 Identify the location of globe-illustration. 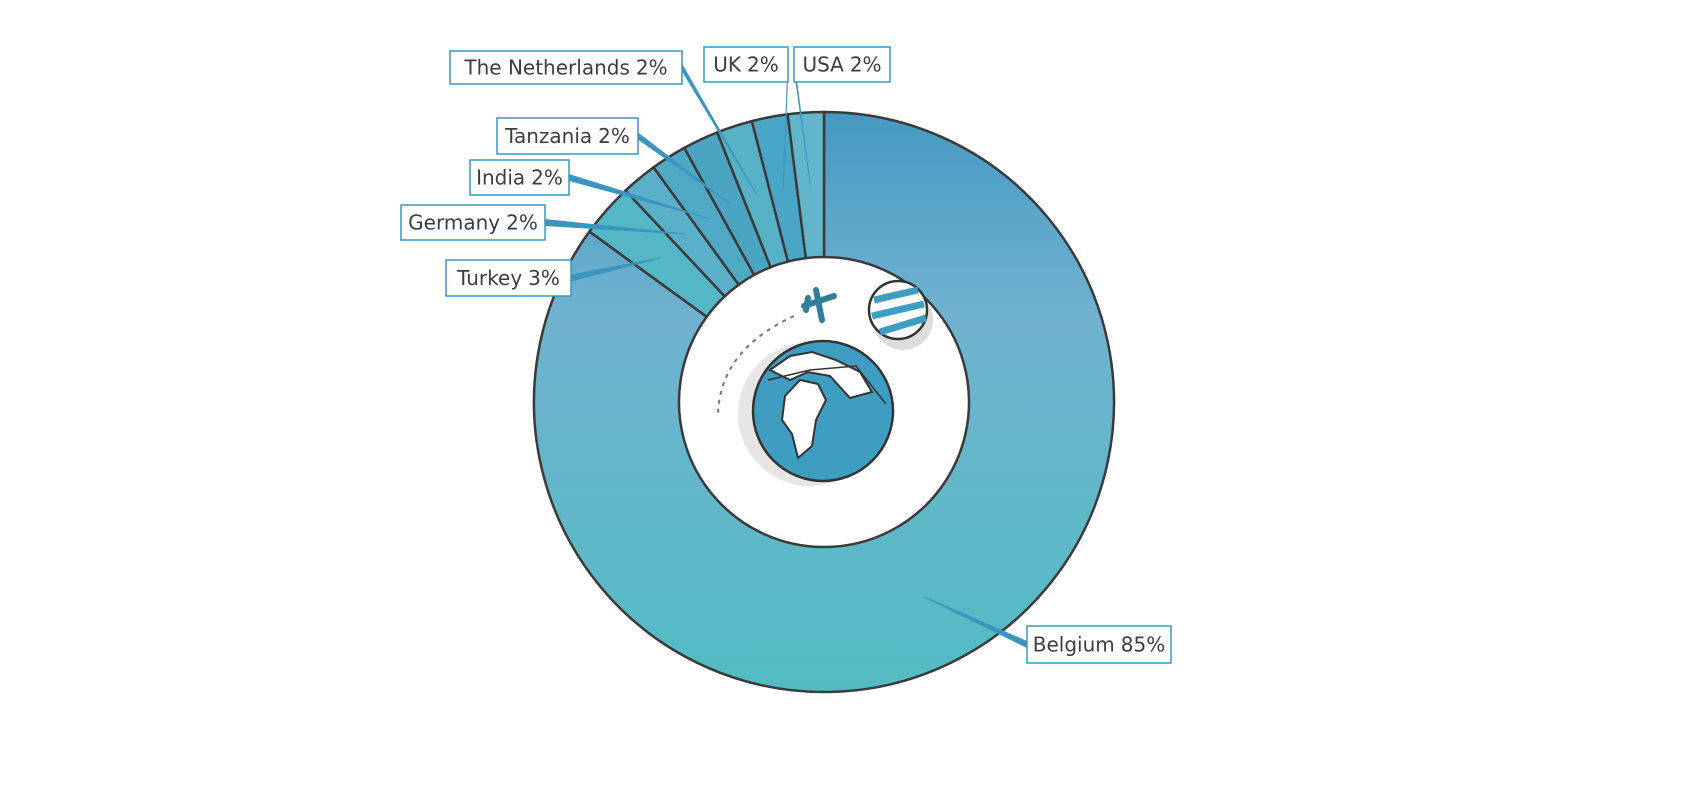
(825, 382).